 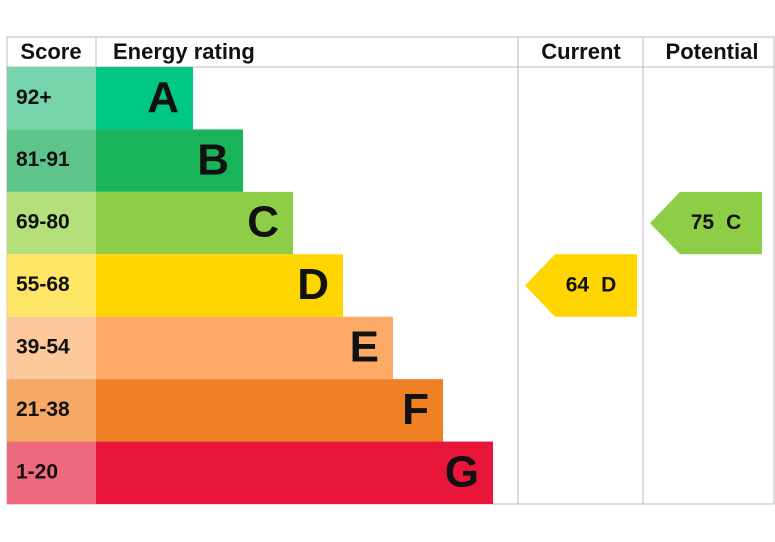 What do you see at coordinates (50, 51) in the screenshot?
I see `header-score: Score` at bounding box center [50, 51].